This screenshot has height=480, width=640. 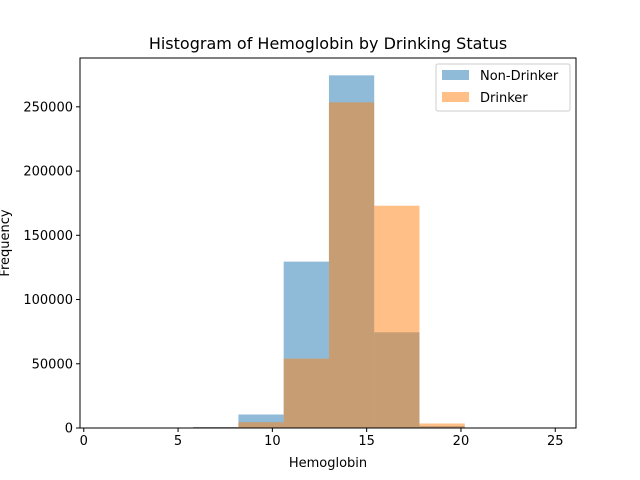 What do you see at coordinates (69, 429) in the screenshot?
I see `y-tick-label: 0` at bounding box center [69, 429].